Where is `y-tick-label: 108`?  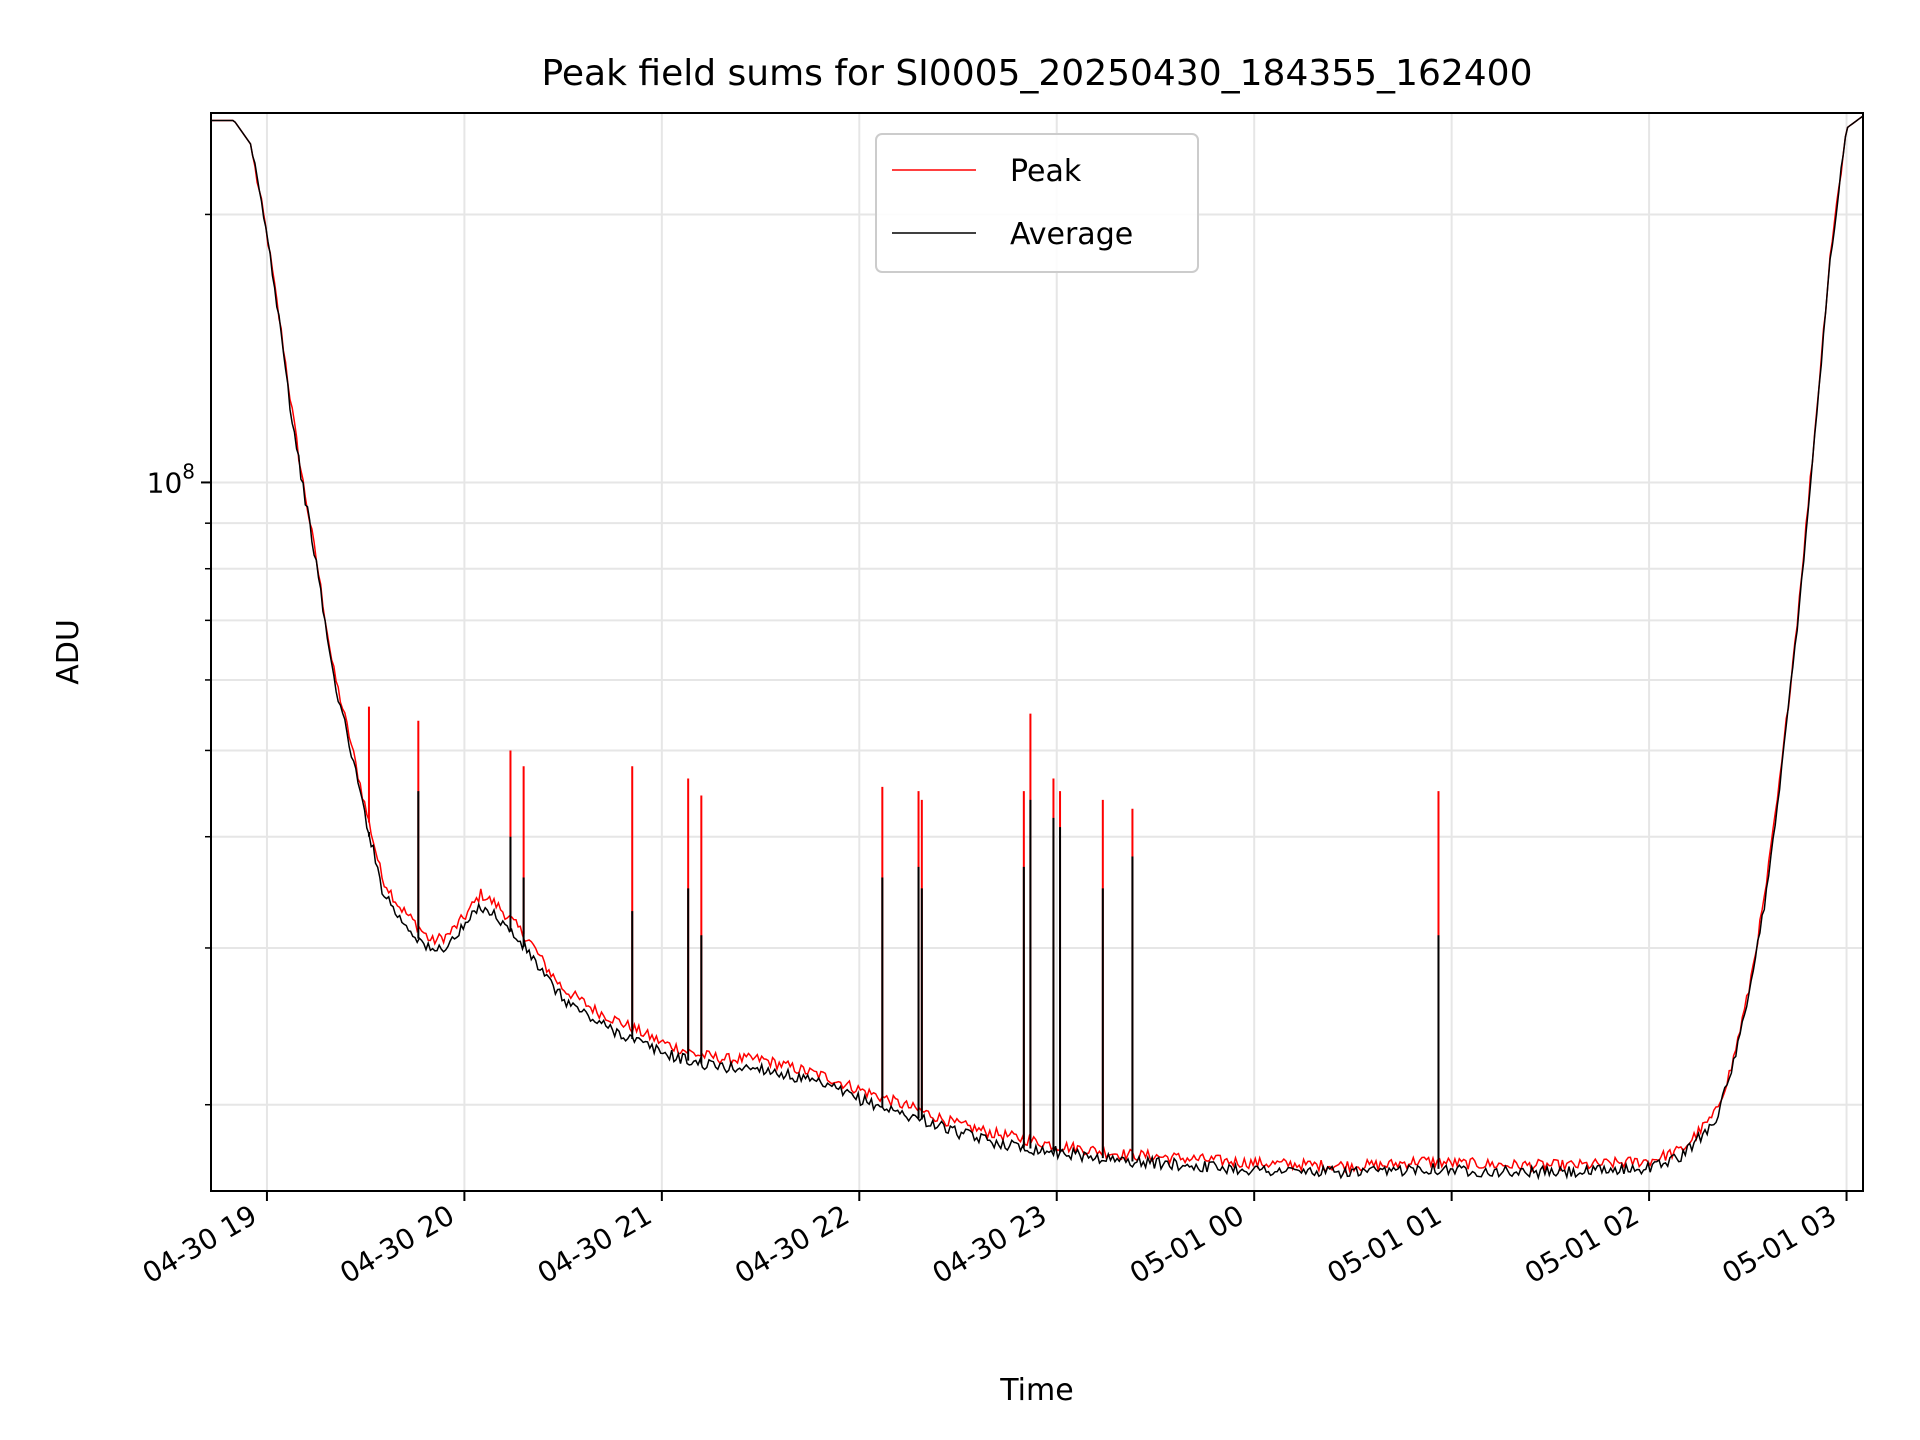
y-tick-label: 108 is located at coordinates (171, 479).